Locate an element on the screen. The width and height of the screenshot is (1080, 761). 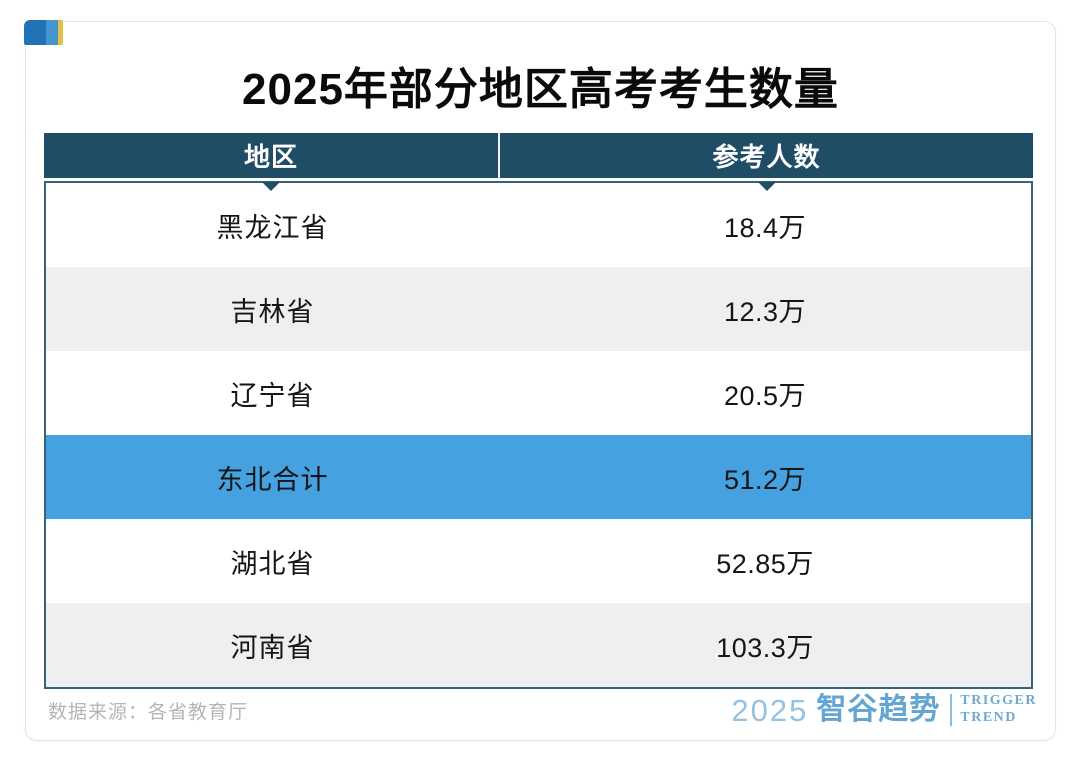
footer: 数据来源：各省教育厅 2025 智谷趋势 TRIGGER TREND is located at coordinates (542, 710).